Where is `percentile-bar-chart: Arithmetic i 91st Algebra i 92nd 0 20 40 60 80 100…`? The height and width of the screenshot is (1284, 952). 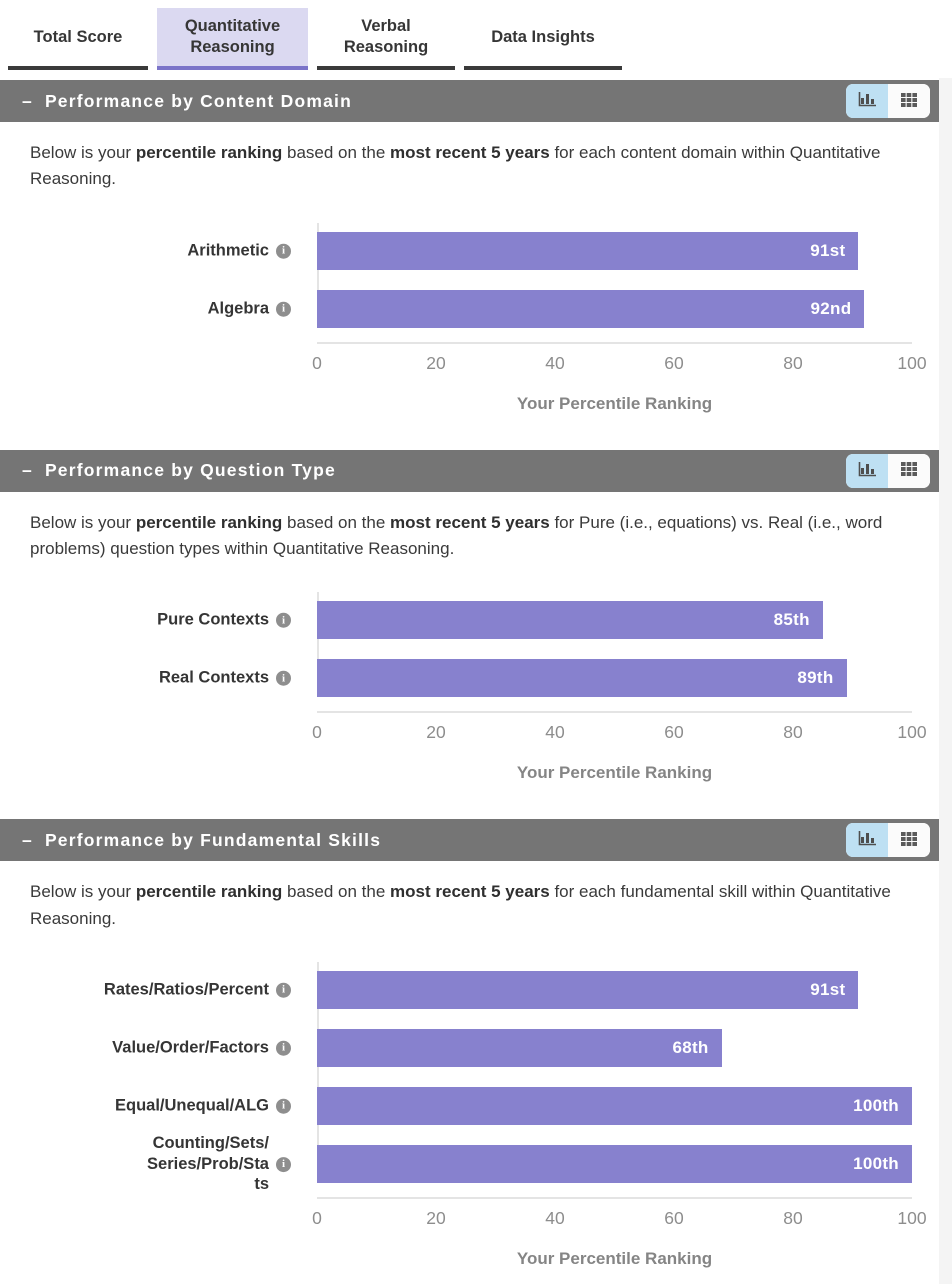
percentile-bar-chart: Arithmetic i 91st Algebra i 92nd 0 20 40 60 80 100… is located at coordinates (469, 318).